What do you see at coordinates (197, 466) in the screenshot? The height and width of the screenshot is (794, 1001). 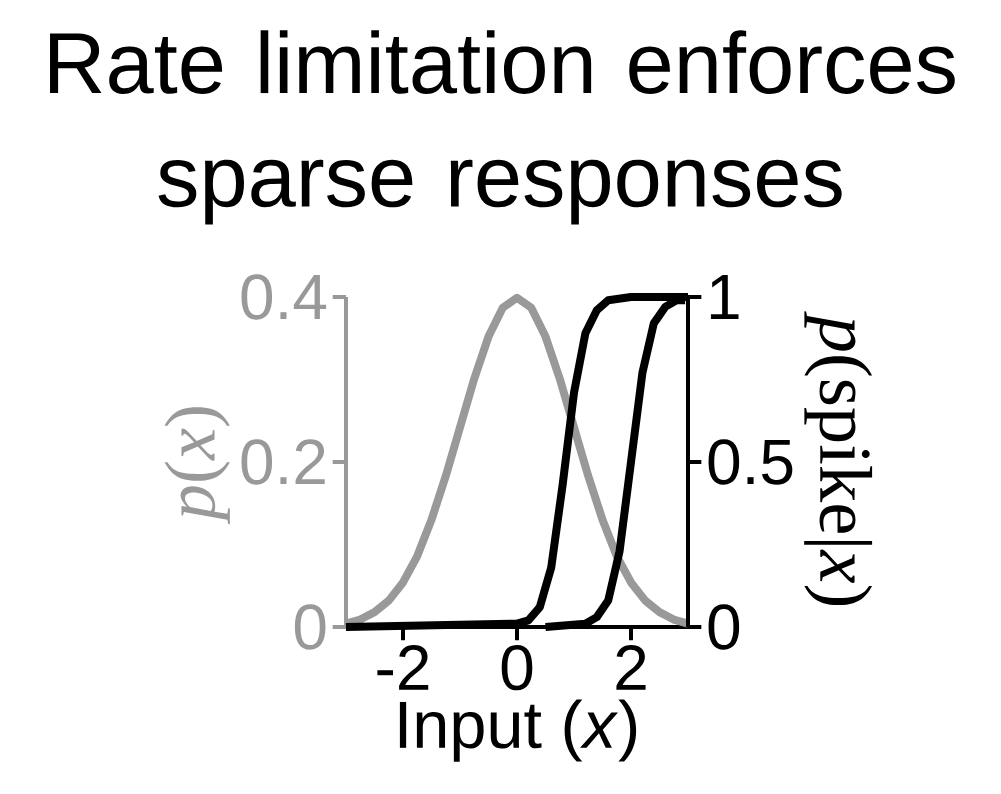 I see `y-axis-title: p(x)` at bounding box center [197, 466].